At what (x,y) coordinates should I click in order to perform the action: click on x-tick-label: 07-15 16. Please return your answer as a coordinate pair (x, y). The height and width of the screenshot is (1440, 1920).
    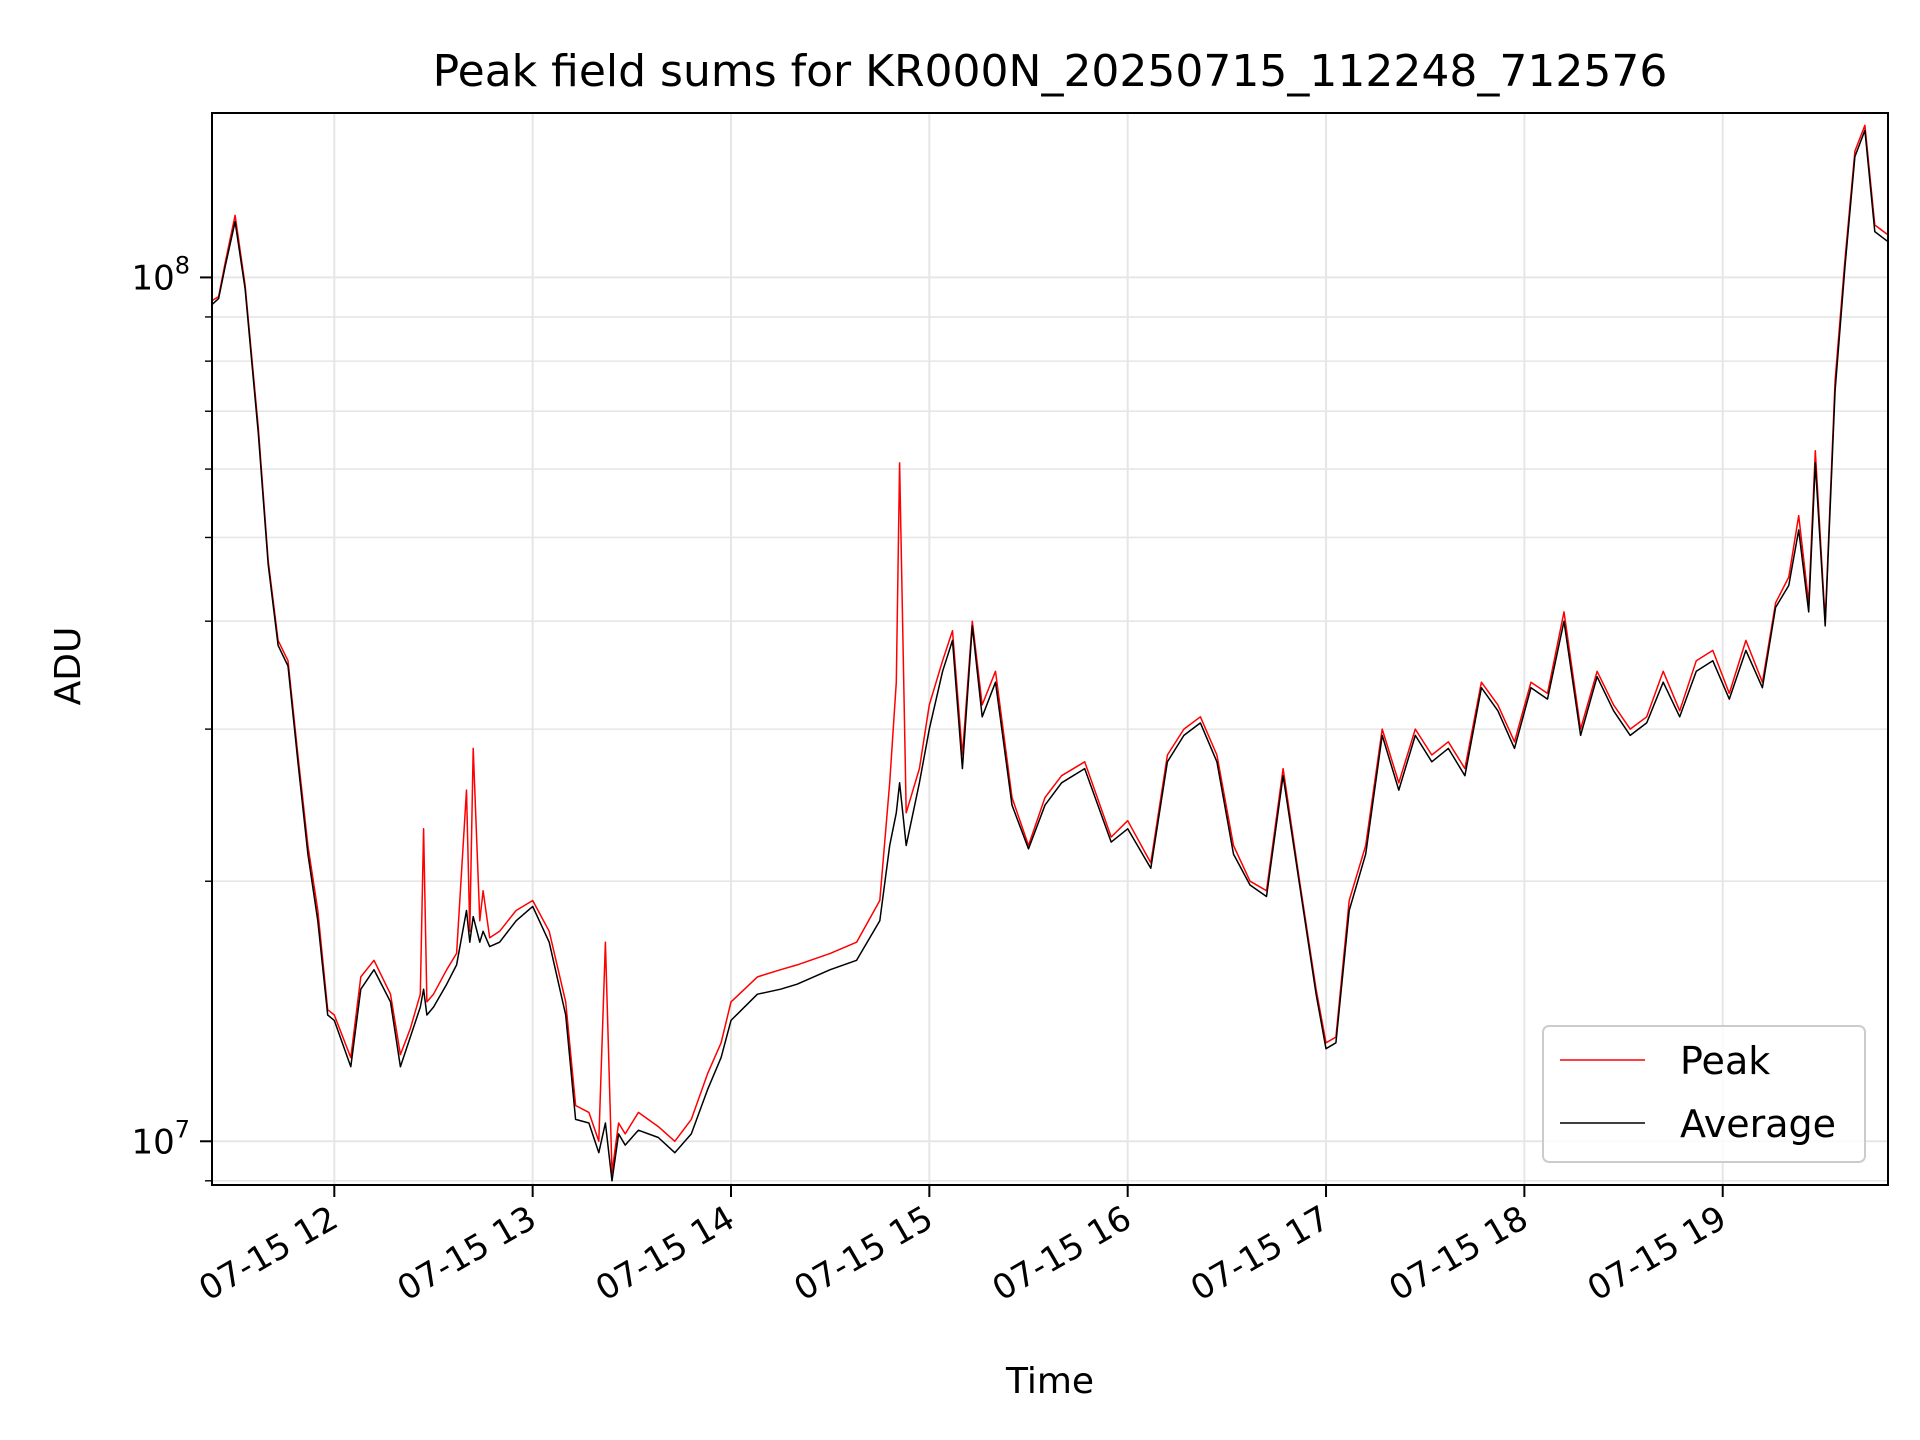
    Looking at the image, I should click on (1062, 1253).